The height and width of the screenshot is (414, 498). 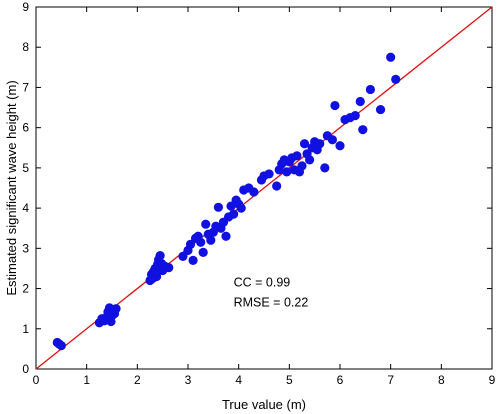 I want to click on x-axis-label: True value (m), so click(x=264, y=404).